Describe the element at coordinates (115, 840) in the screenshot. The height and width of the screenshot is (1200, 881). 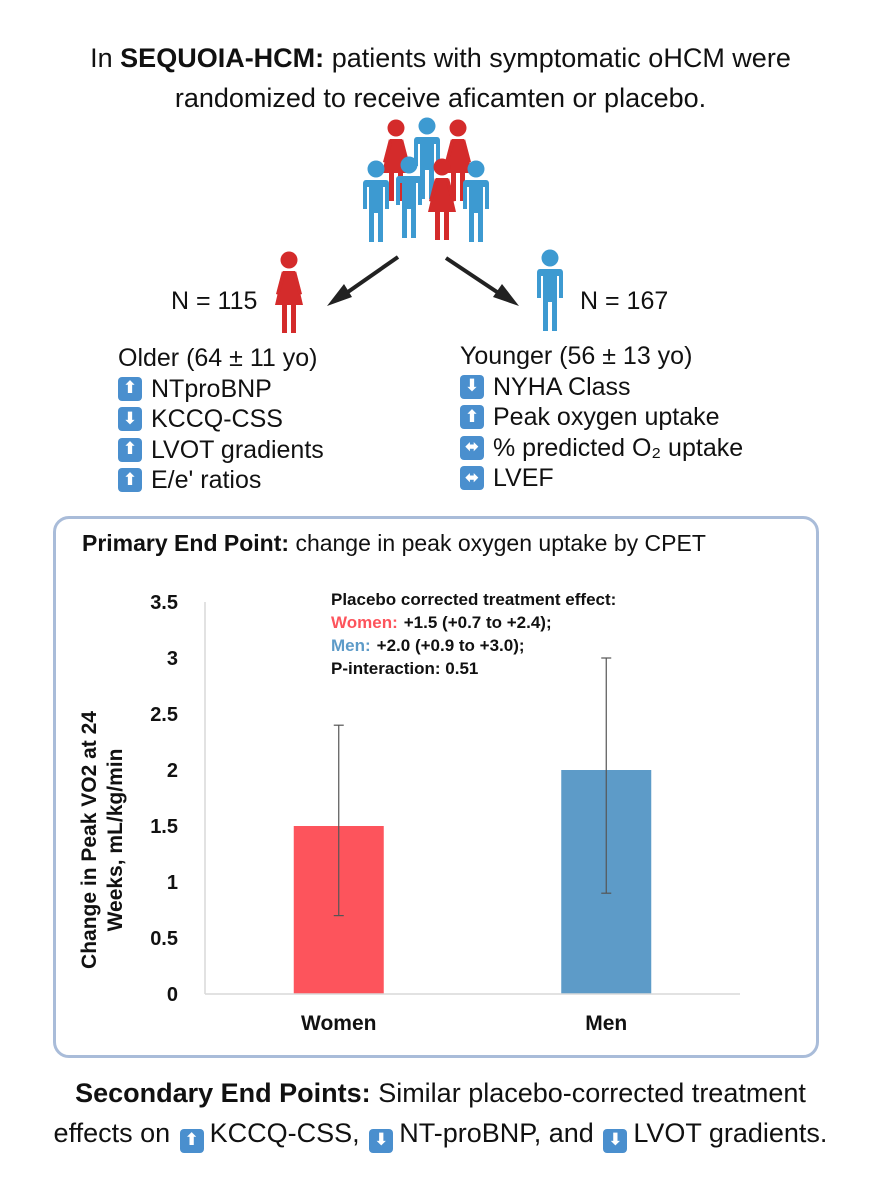
I see `y-axis-label-line2: Weeks, mL/kg/min` at that location.